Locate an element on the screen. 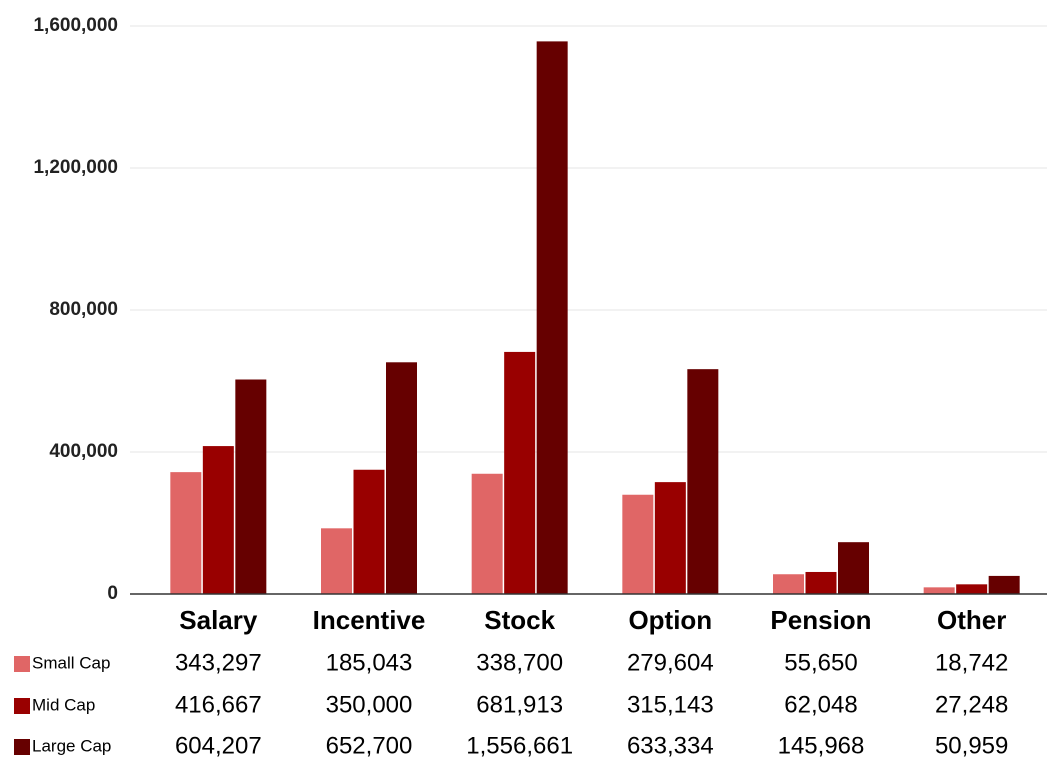 This screenshot has height=757, width=1047. x-tick-label: Incentive is located at coordinates (369, 620).